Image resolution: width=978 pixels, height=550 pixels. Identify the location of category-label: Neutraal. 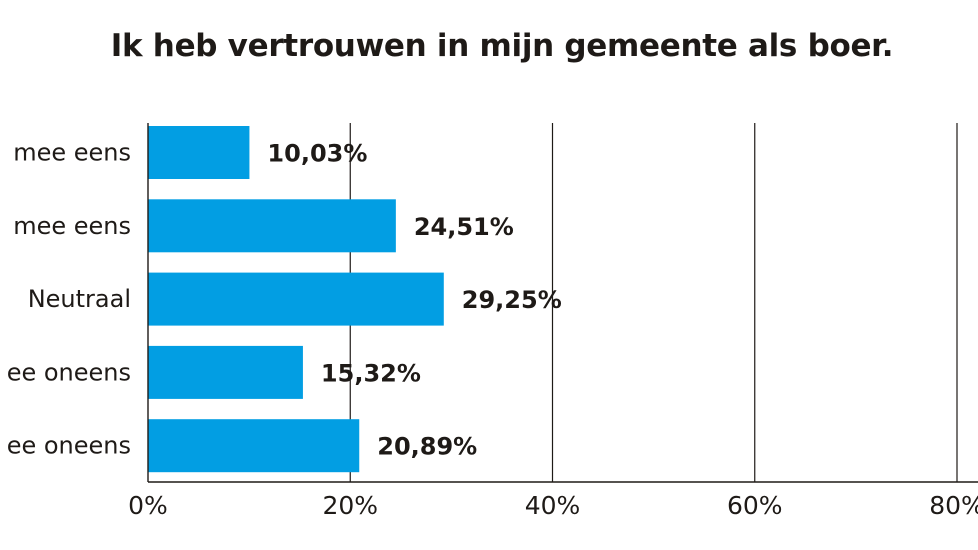
(79, 299).